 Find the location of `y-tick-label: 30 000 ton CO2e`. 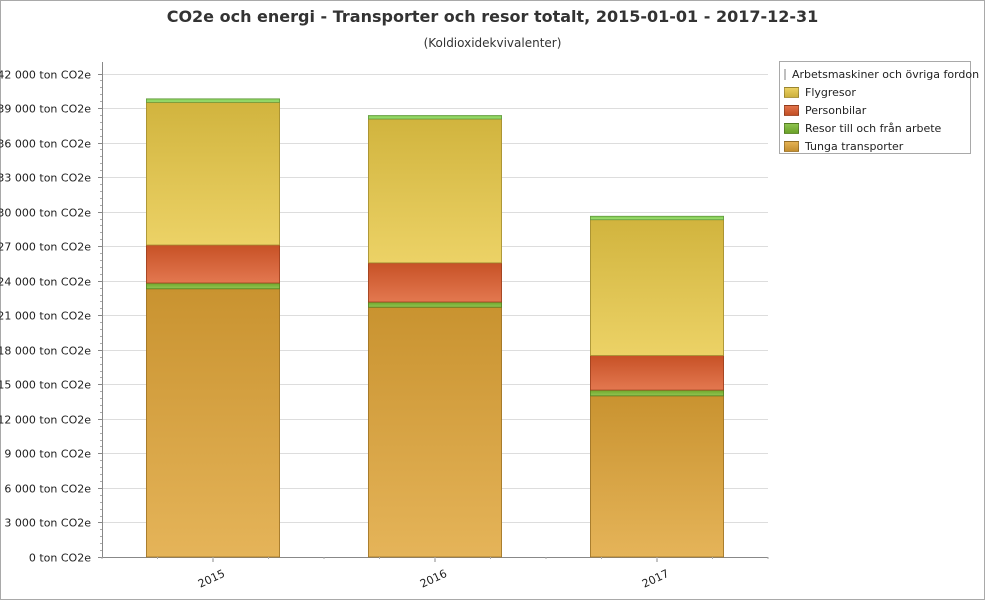

y-tick-label: 30 000 ton CO2e is located at coordinates (45, 213).